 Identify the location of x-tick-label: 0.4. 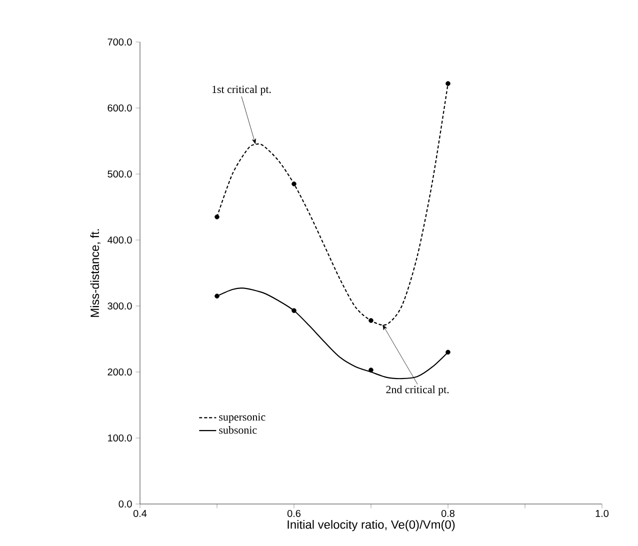
(140, 513).